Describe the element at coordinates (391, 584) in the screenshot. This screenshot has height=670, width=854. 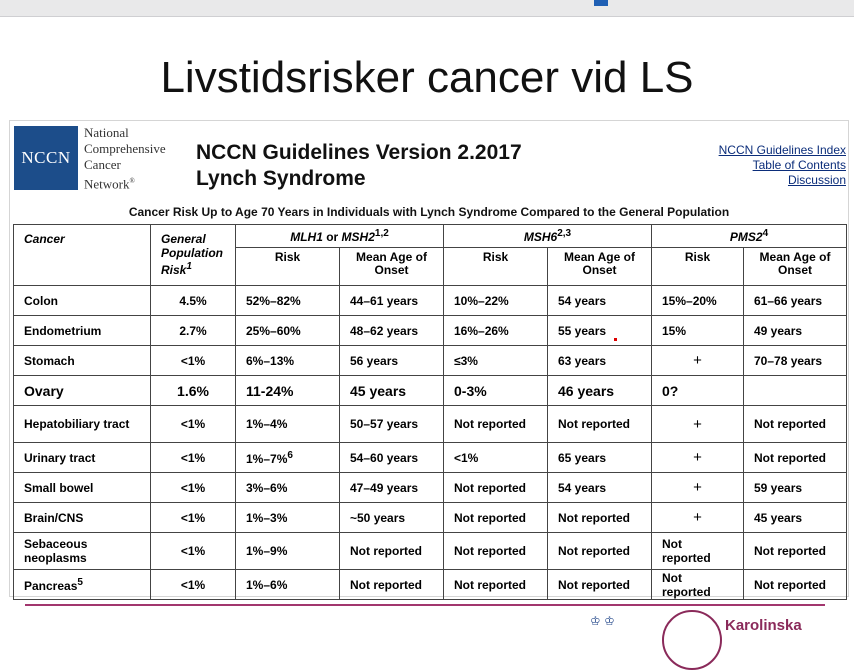
I see `cell-mlh1-age: Not reported` at that location.